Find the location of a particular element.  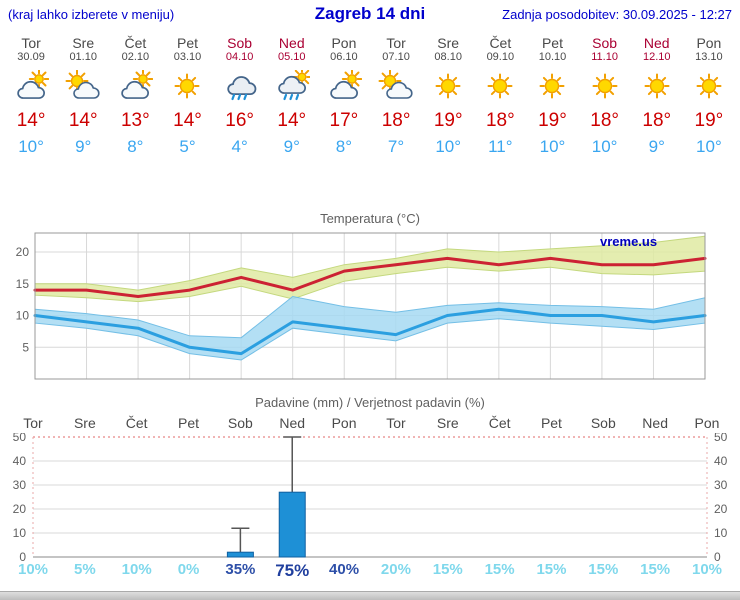

day-column: Sre 01.10 14° 9° is located at coordinates (83, 97).